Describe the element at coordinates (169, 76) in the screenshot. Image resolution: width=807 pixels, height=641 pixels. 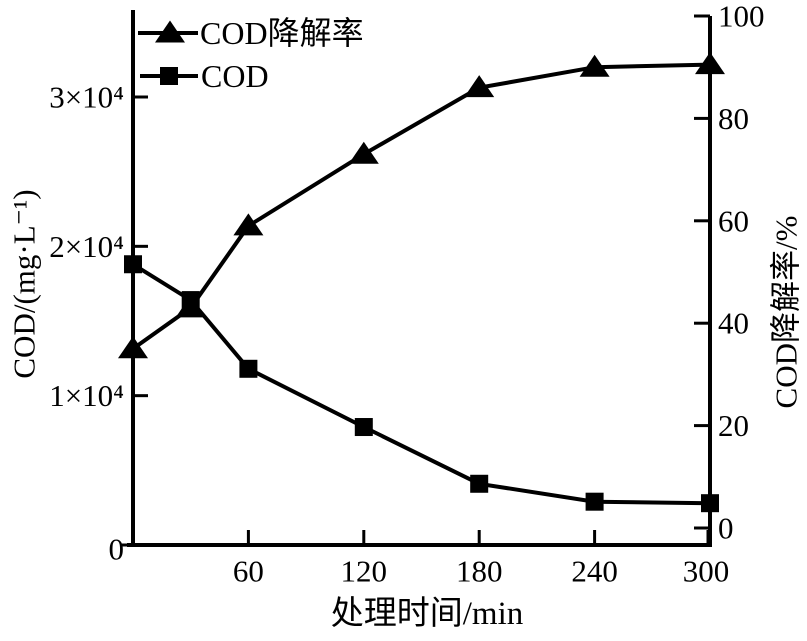
I see `legend-square-icon` at that location.